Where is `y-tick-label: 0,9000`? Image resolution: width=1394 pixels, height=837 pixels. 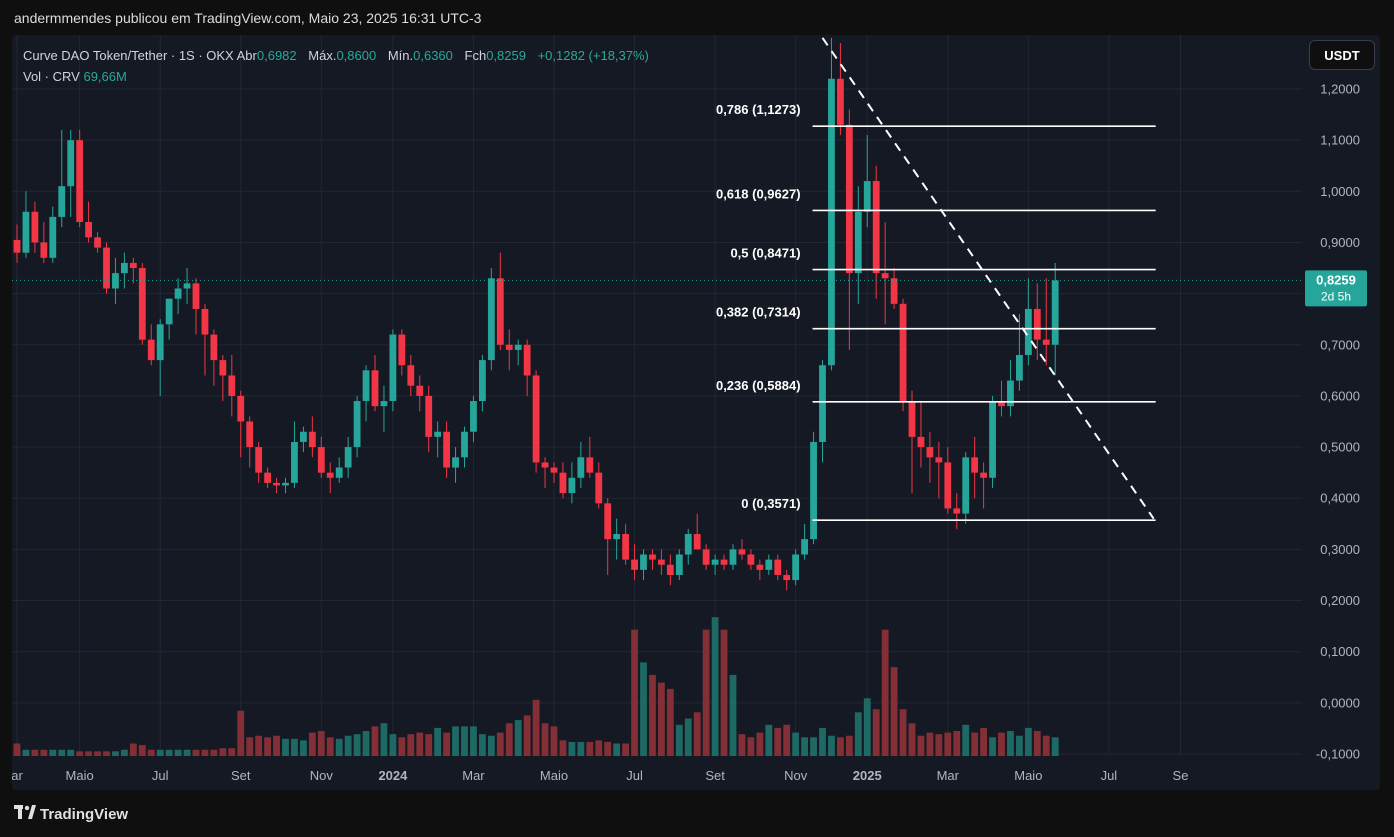
y-tick-label: 0,9000 is located at coordinates (1340, 242).